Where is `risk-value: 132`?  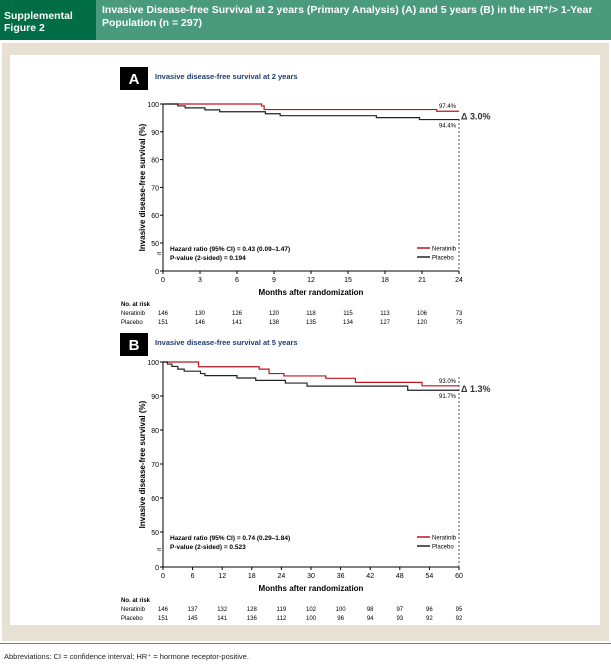 risk-value: 132 is located at coordinates (222, 610).